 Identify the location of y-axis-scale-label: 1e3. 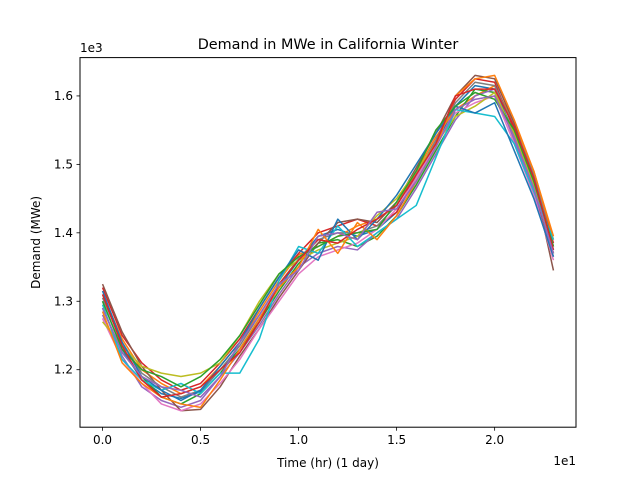
(91, 48).